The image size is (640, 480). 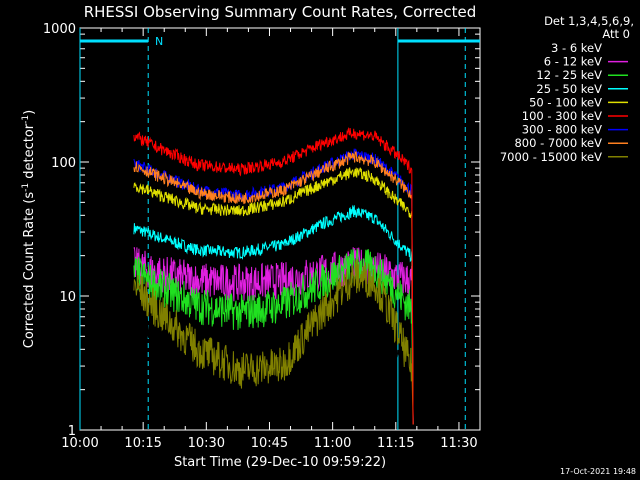 What do you see at coordinates (569, 75) in the screenshot?
I see `legend-label: 12 - 25 keV` at bounding box center [569, 75].